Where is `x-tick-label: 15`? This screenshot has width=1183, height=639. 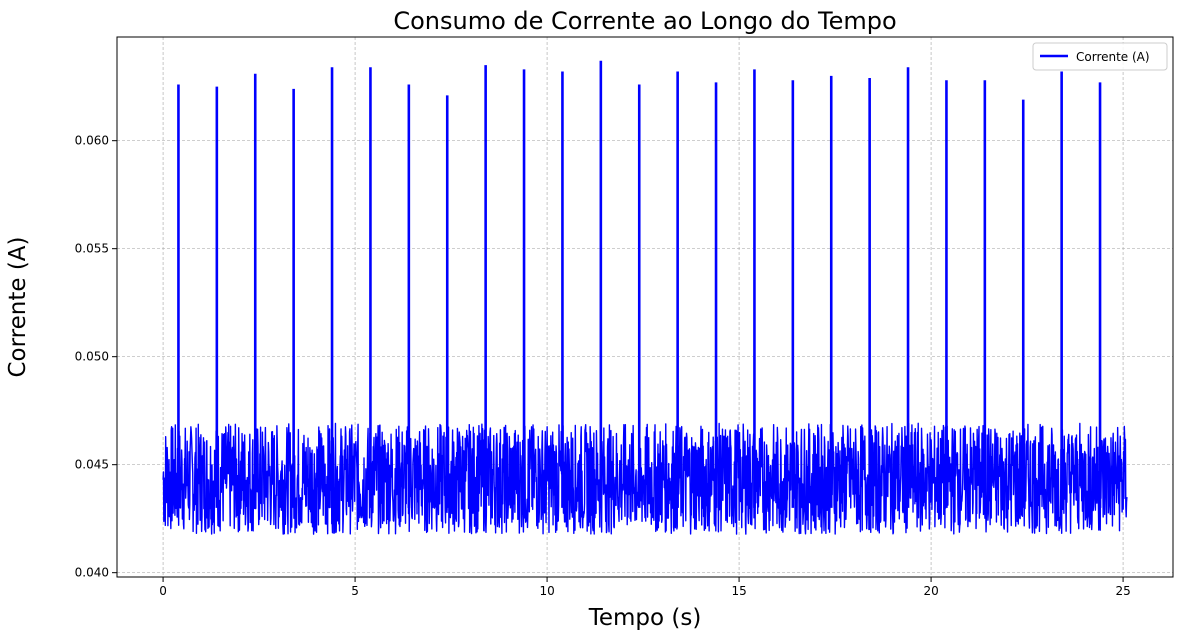
x-tick-label: 15 is located at coordinates (738, 591).